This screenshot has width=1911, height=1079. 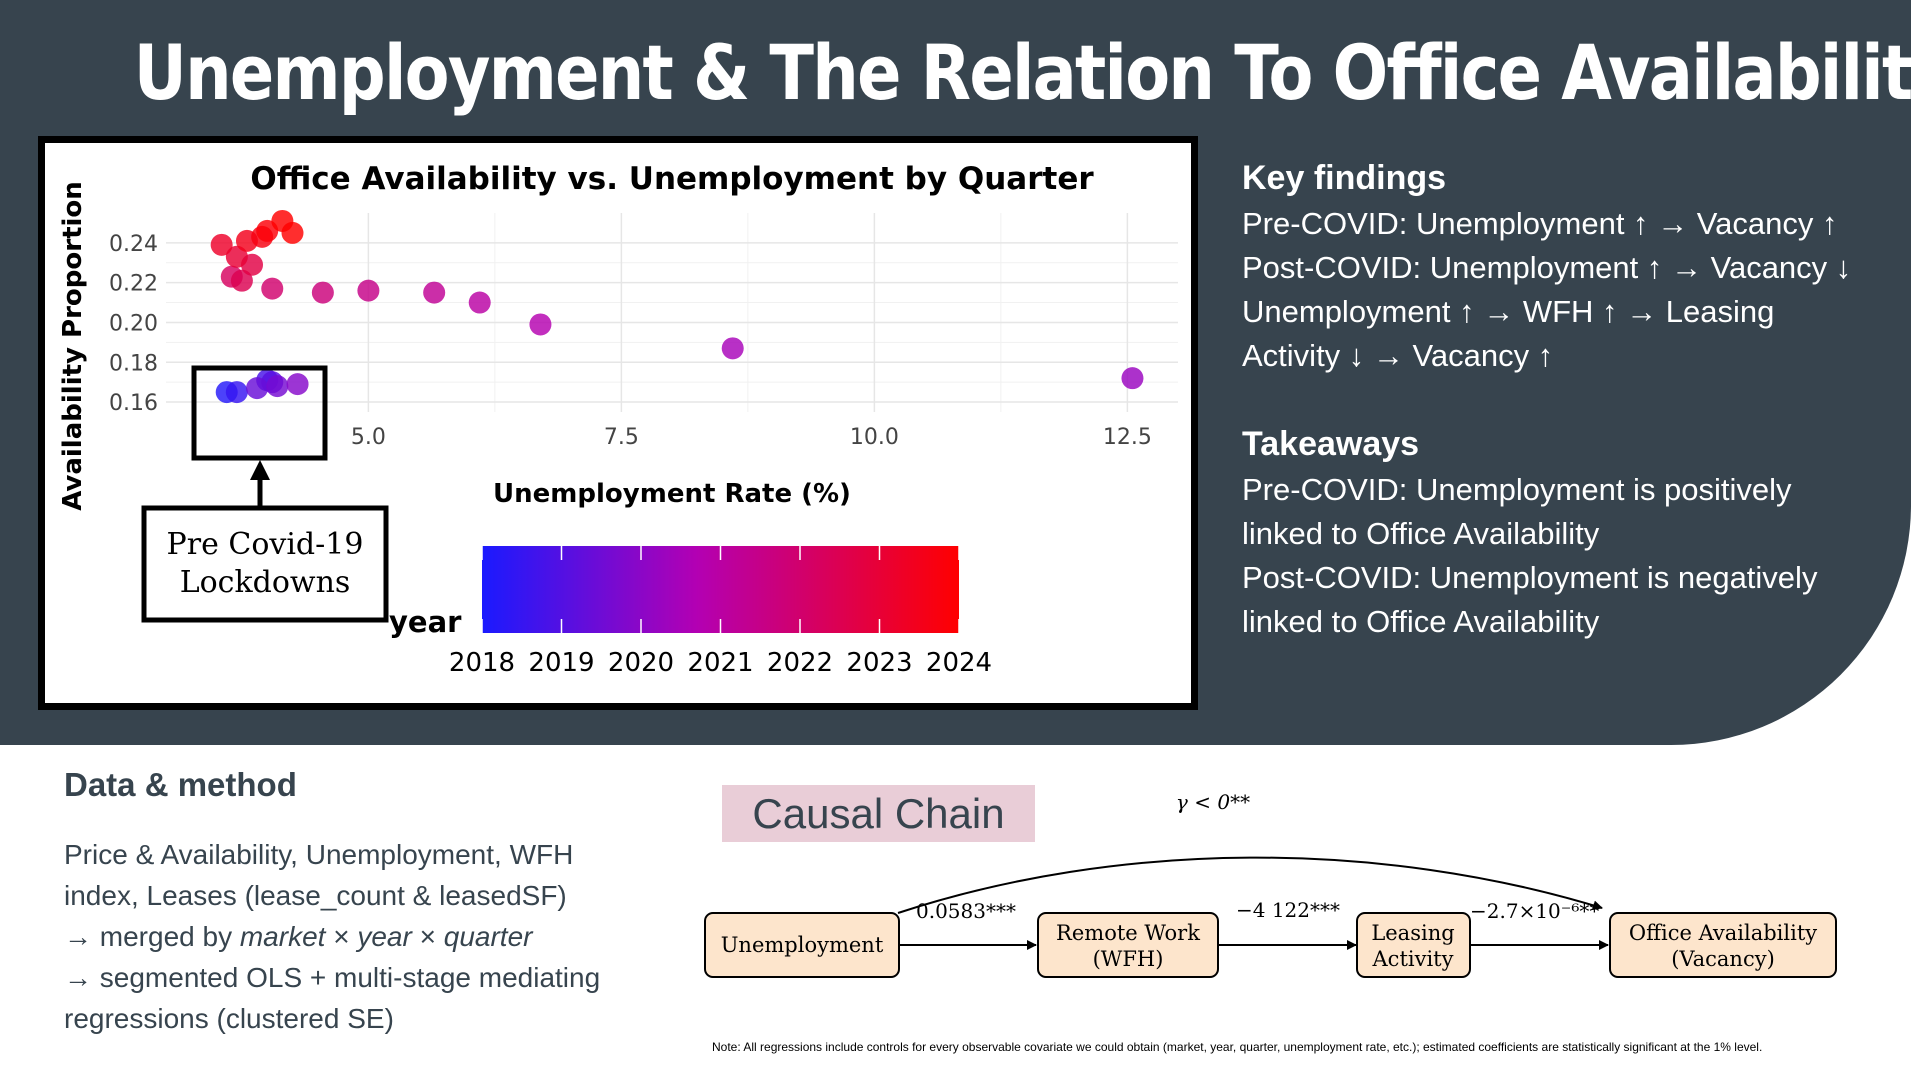 I want to click on annotation-line-1: Pre Covid-19, so click(x=265, y=544).